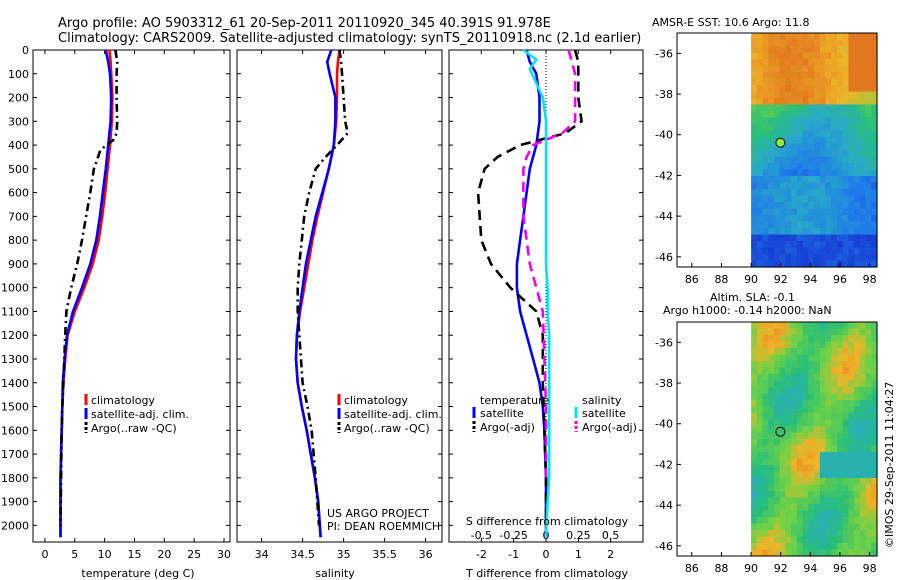 Image resolution: width=900 pixels, height=580 pixels. I want to click on difference-xlabel: T difference from climatology, so click(546, 573).